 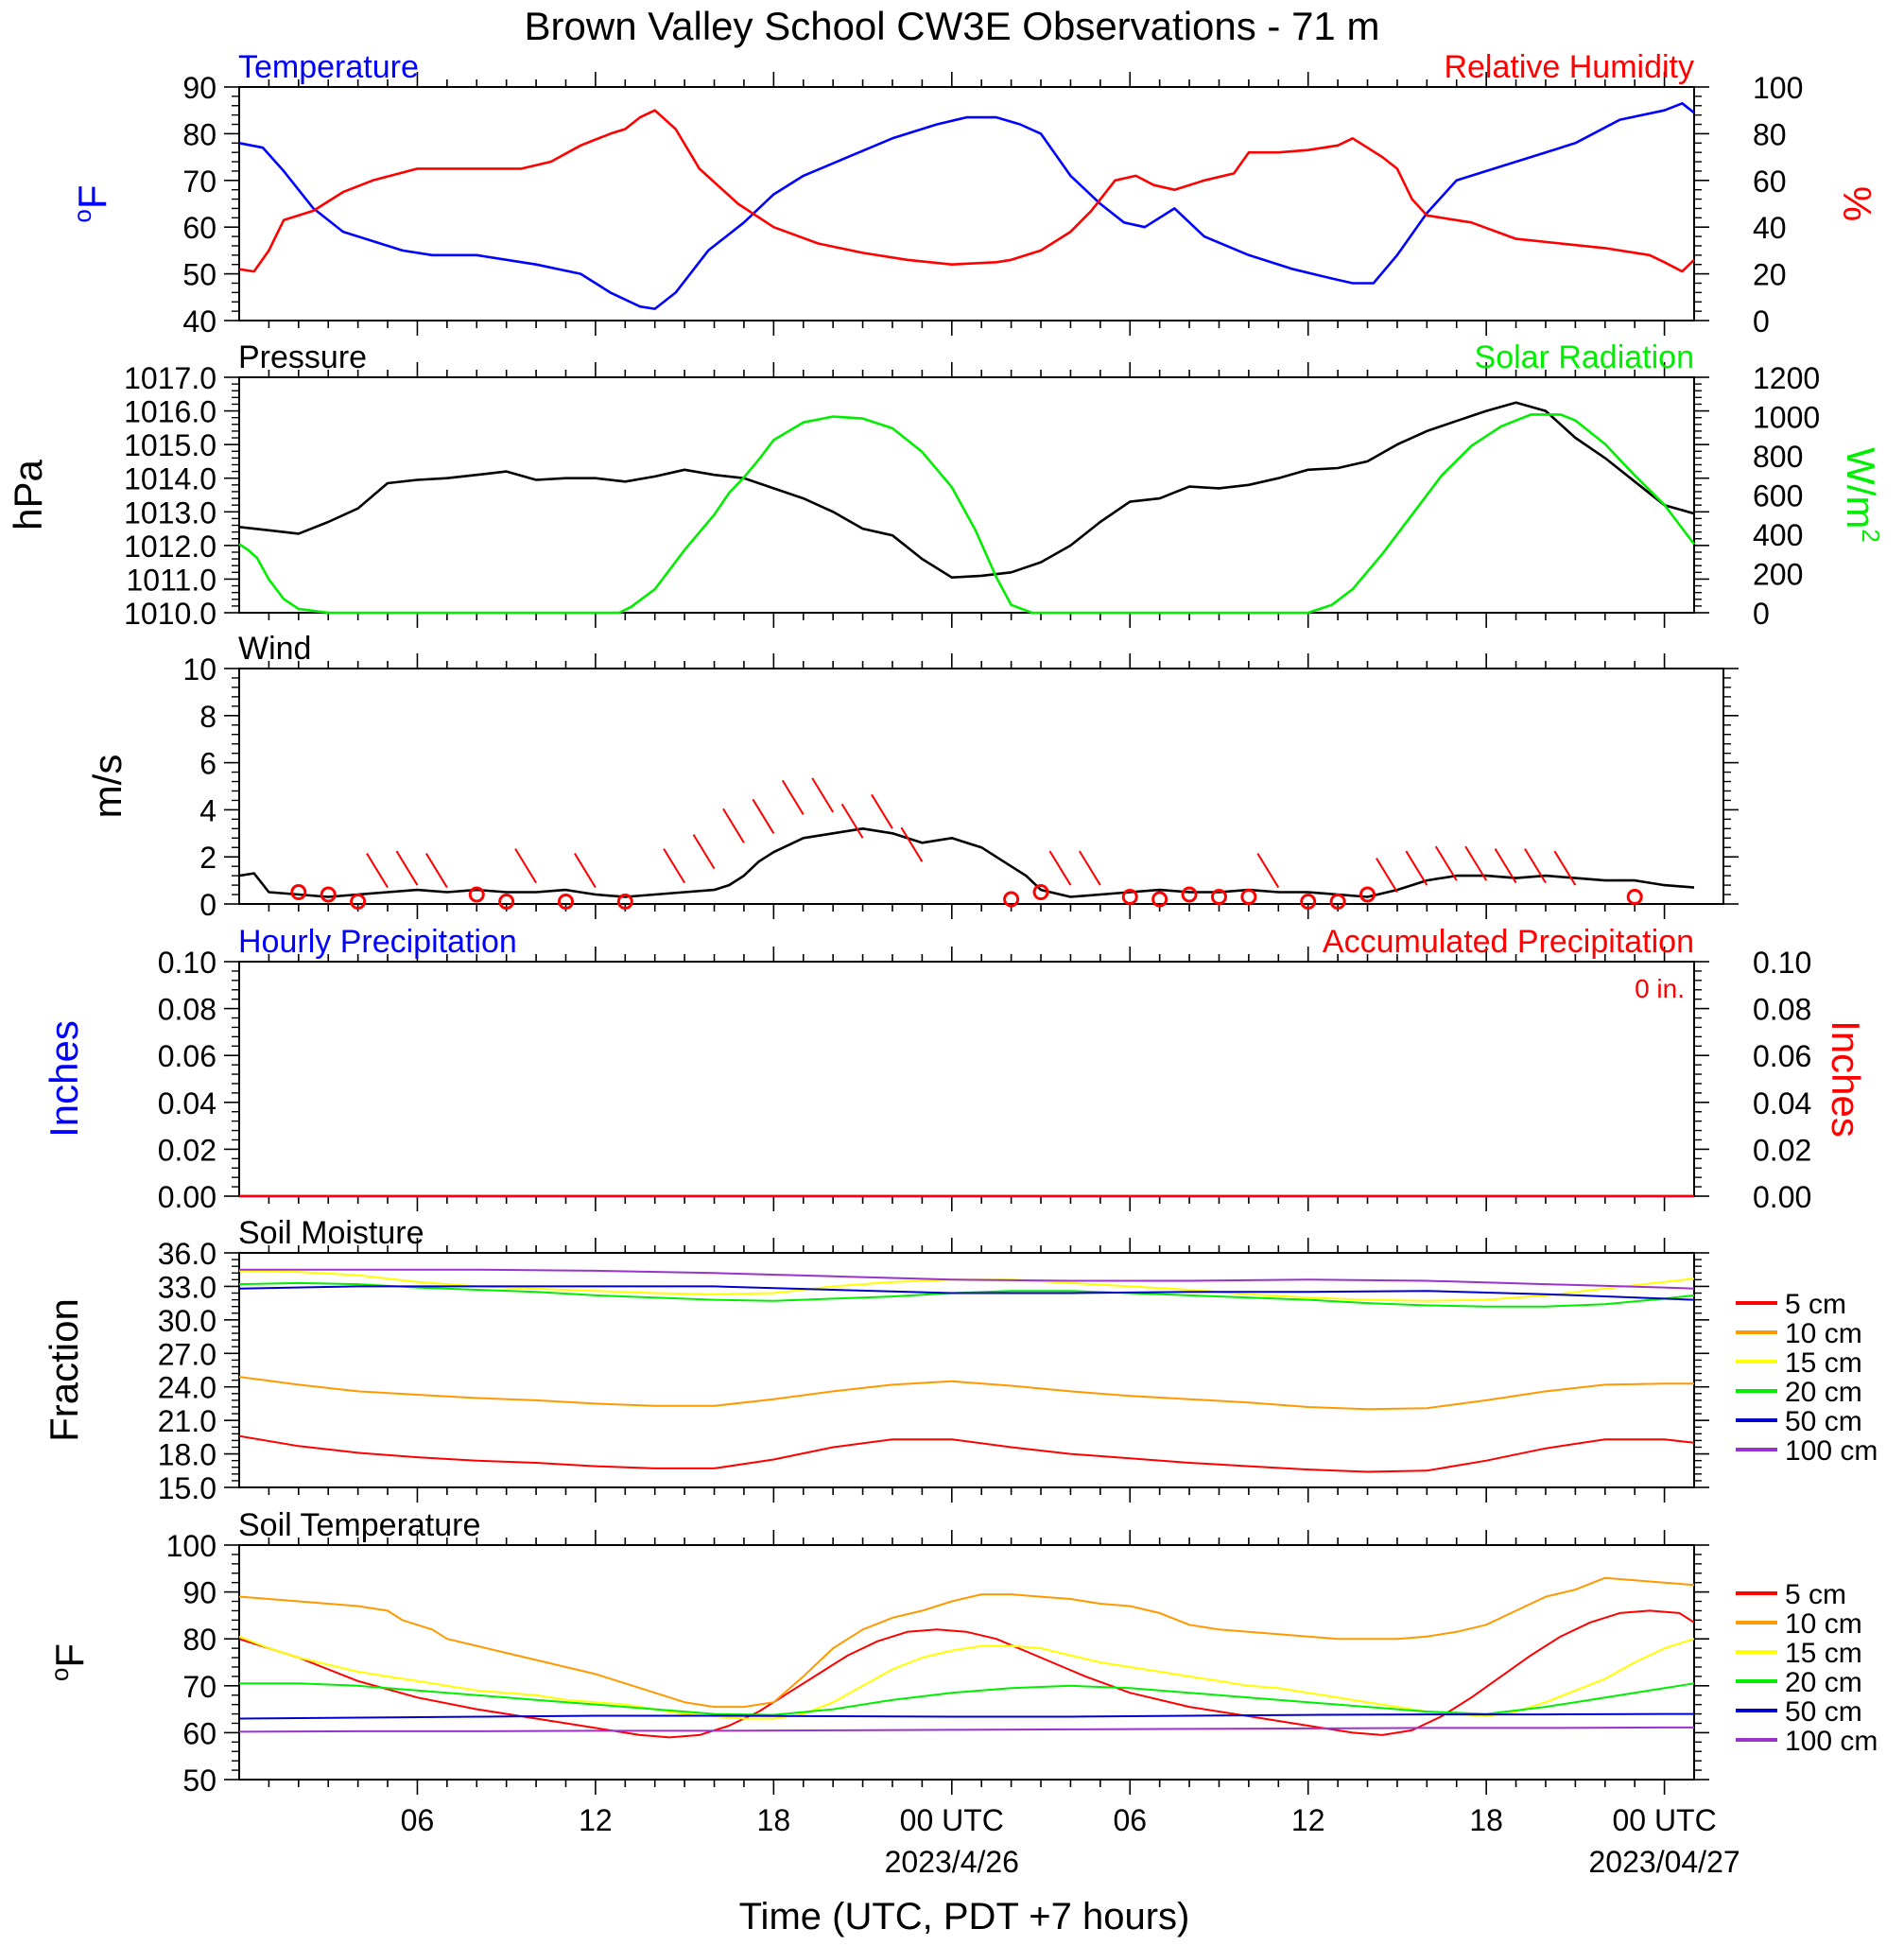 I want to click on y-left-tick-label: 27.0, so click(x=187, y=1354).